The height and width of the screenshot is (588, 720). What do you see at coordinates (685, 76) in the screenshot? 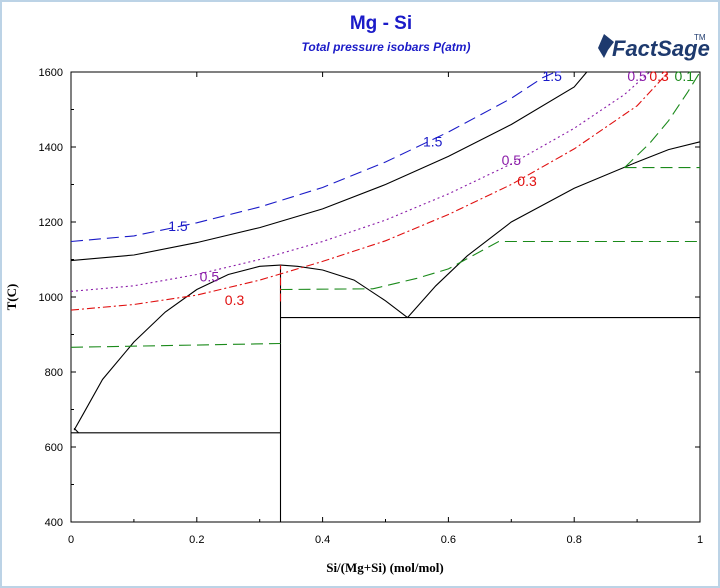
I see `isobar-label: 0.1` at bounding box center [685, 76].